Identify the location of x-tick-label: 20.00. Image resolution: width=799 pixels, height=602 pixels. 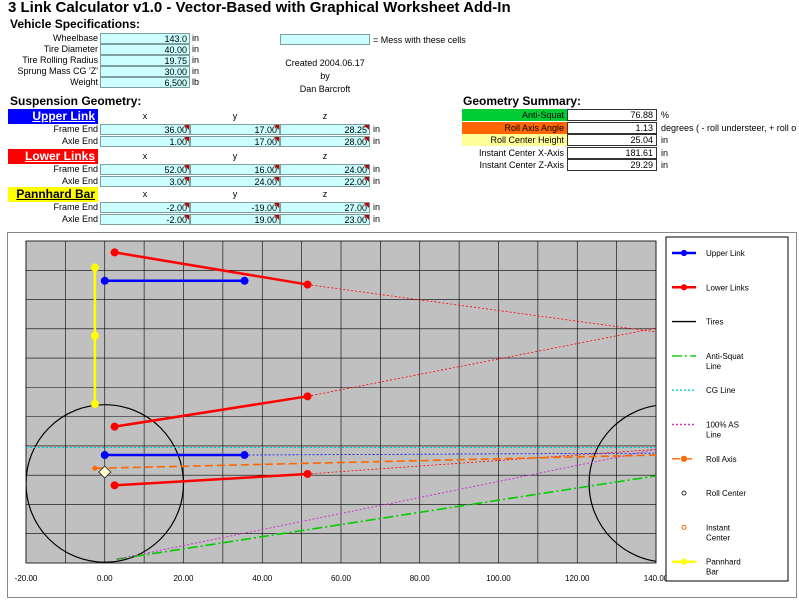
(183, 578).